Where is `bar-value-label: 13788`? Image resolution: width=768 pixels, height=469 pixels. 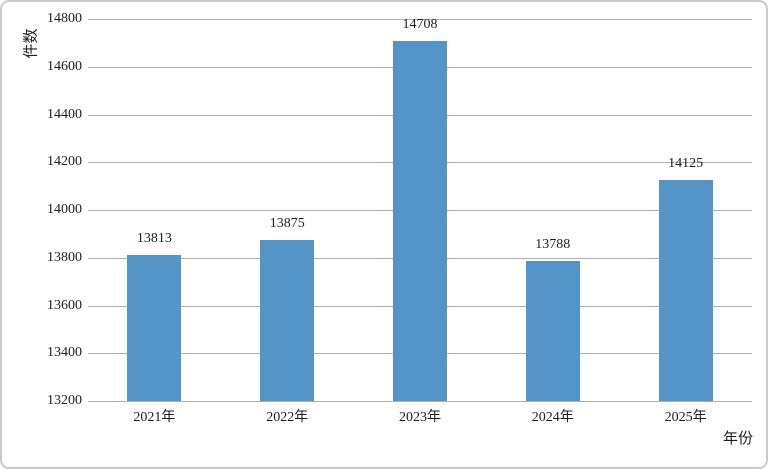
bar-value-label: 13788 is located at coordinates (553, 244).